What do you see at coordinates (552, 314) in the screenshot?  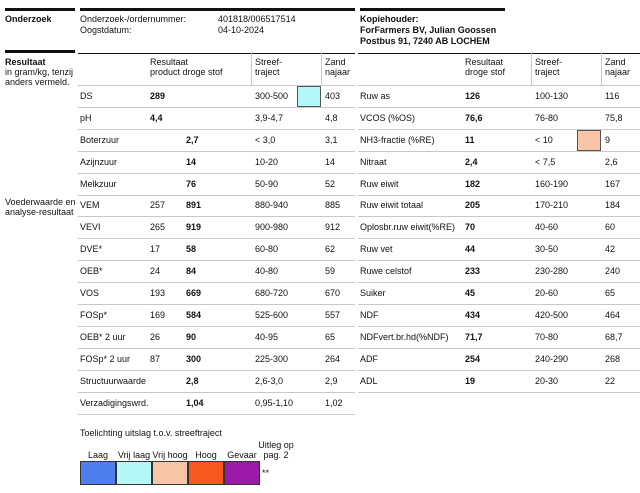 I see `target: 420-500` at bounding box center [552, 314].